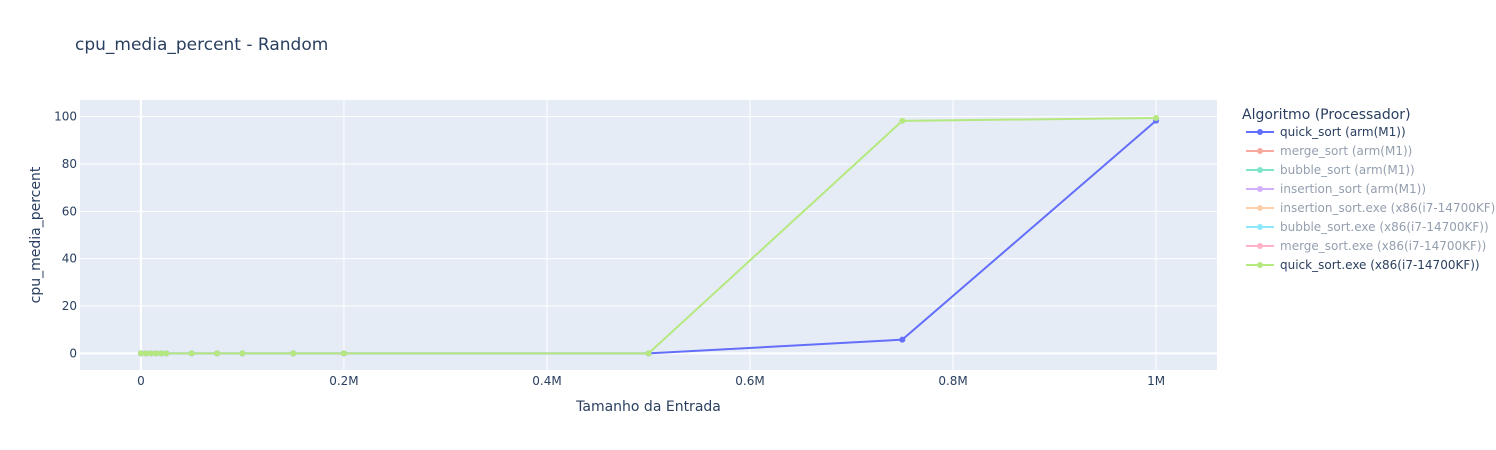  Describe the element at coordinates (546, 381) in the screenshot. I see `x-tick-label: 0.4M` at that location.